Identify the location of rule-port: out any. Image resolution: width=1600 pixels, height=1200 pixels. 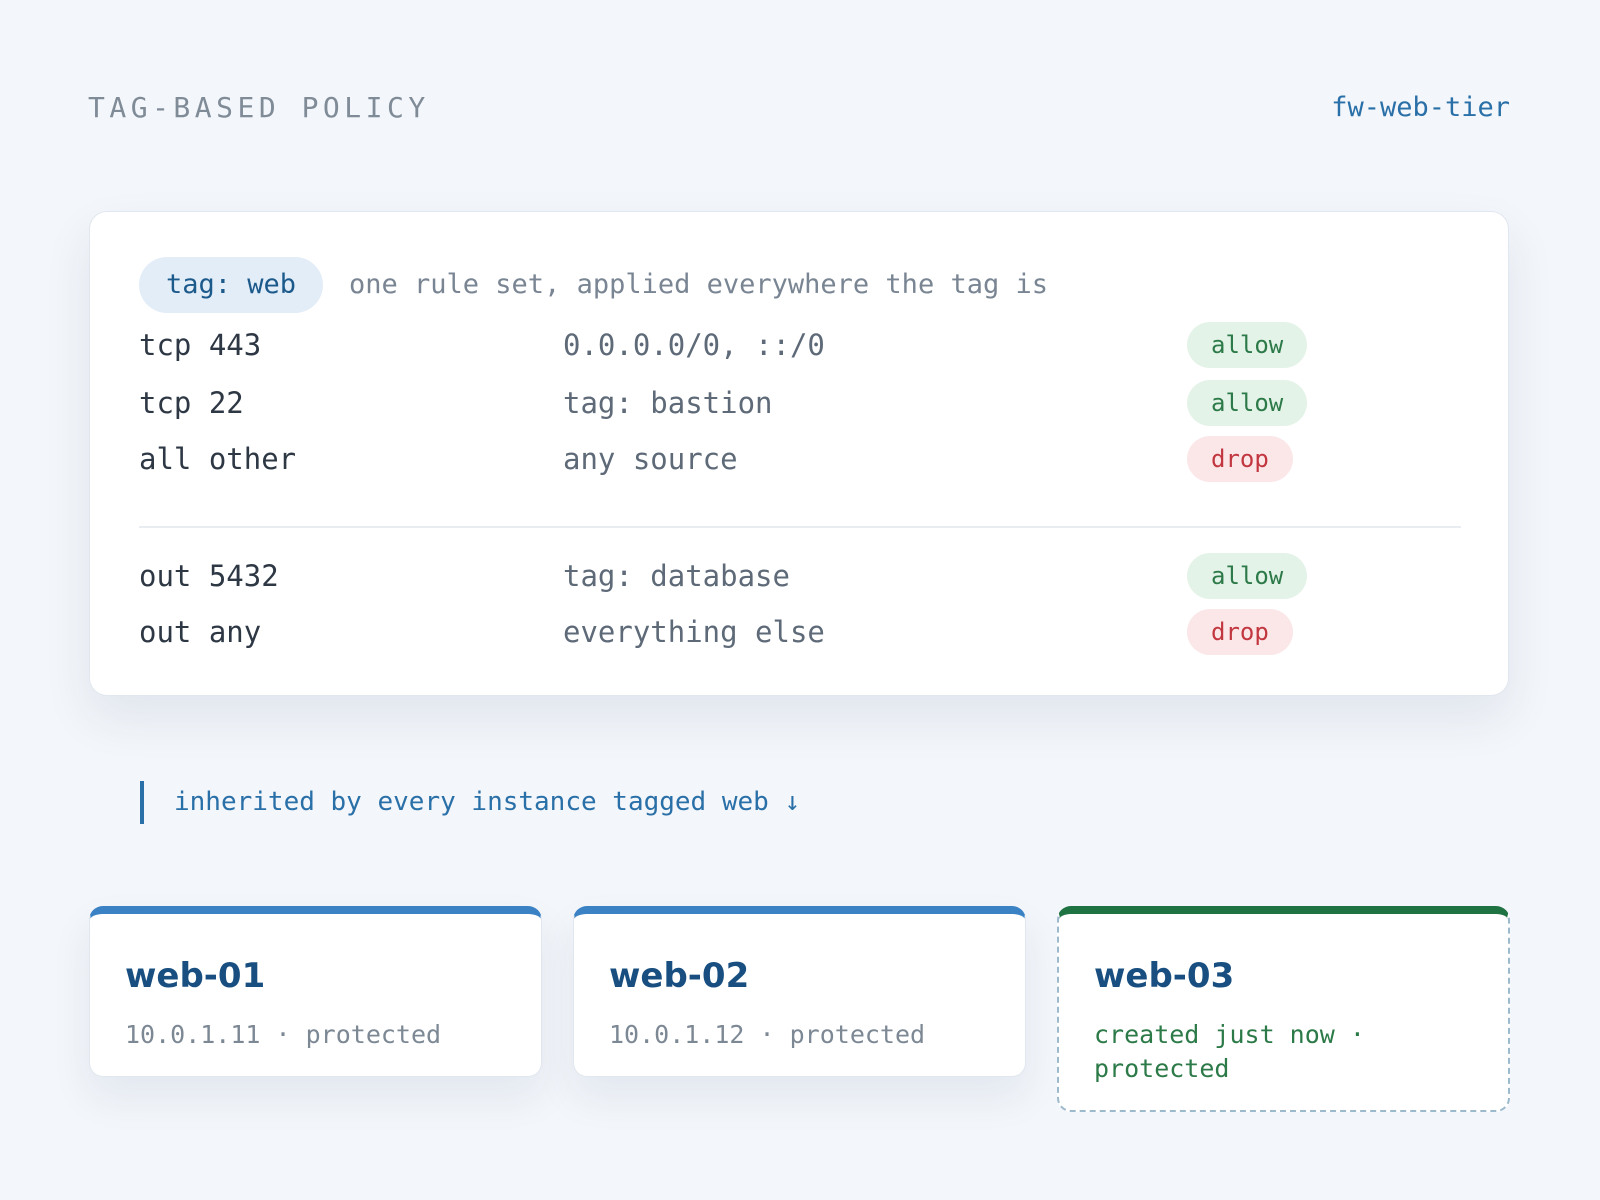
(200, 632).